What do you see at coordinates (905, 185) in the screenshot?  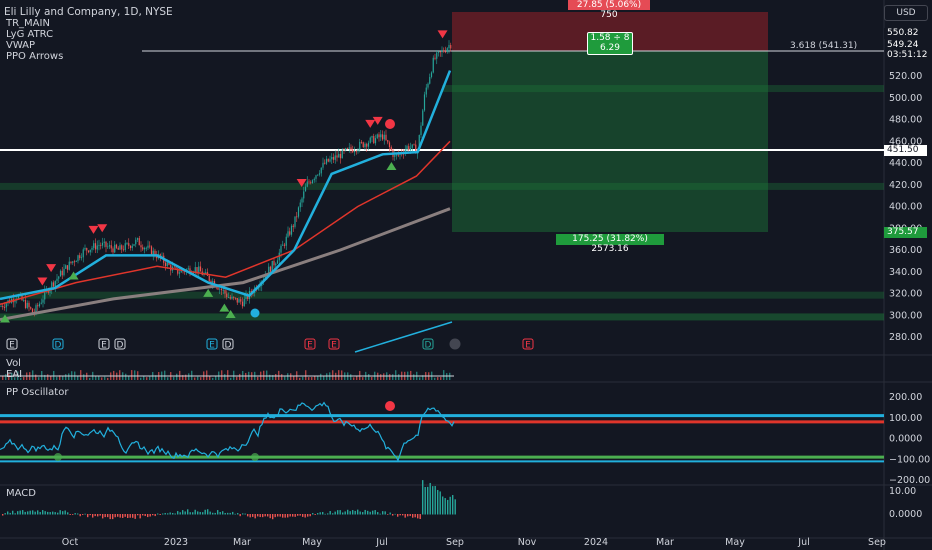 I see `price-tick-5: 420.00` at bounding box center [905, 185].